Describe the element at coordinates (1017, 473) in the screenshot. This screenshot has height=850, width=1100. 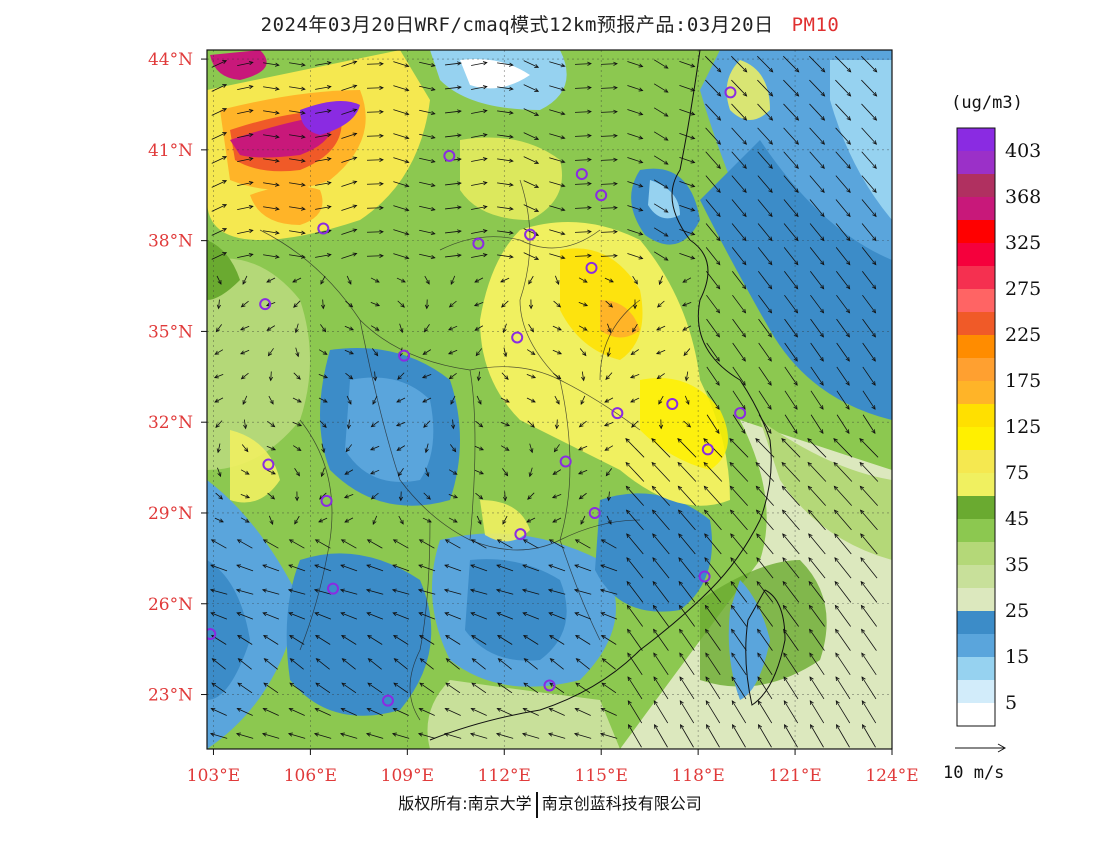
I see `legend-label: 75` at that location.